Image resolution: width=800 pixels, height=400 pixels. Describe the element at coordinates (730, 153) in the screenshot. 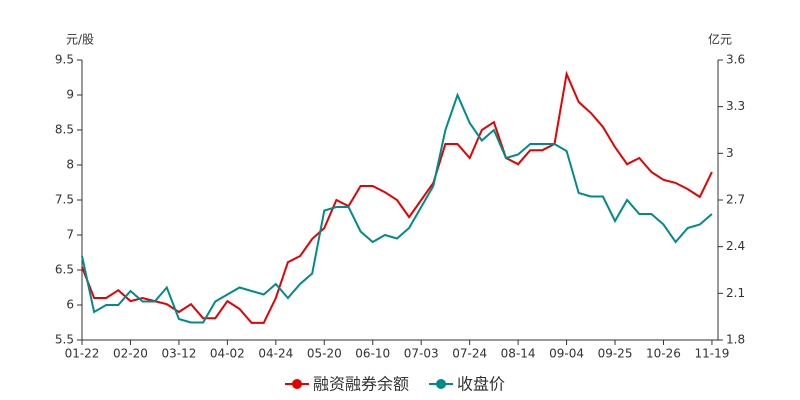

I see `y2-tick-label: 3` at that location.